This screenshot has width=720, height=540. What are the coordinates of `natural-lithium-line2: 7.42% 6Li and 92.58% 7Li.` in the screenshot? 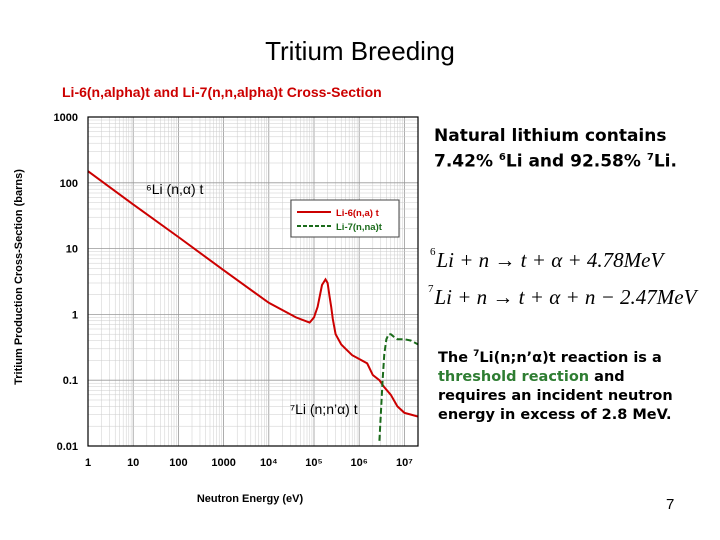 It's located at (555, 160).